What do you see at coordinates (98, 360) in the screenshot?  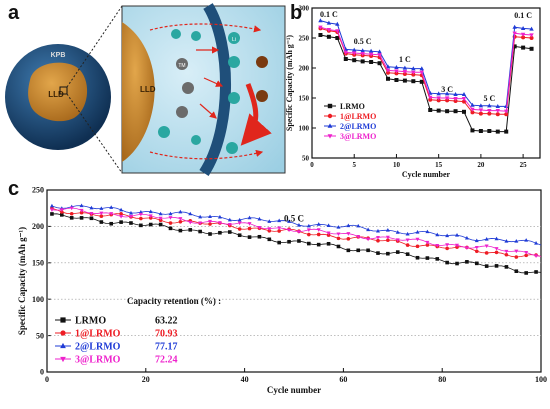 I see `chart-c-legend-label: 3@LRMO` at bounding box center [98, 360].